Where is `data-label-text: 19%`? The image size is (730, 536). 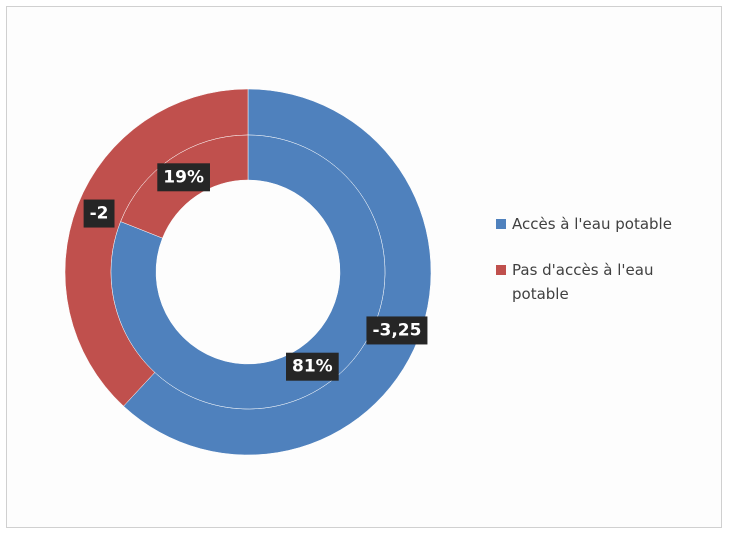
data-label-text: 19% is located at coordinates (183, 177).